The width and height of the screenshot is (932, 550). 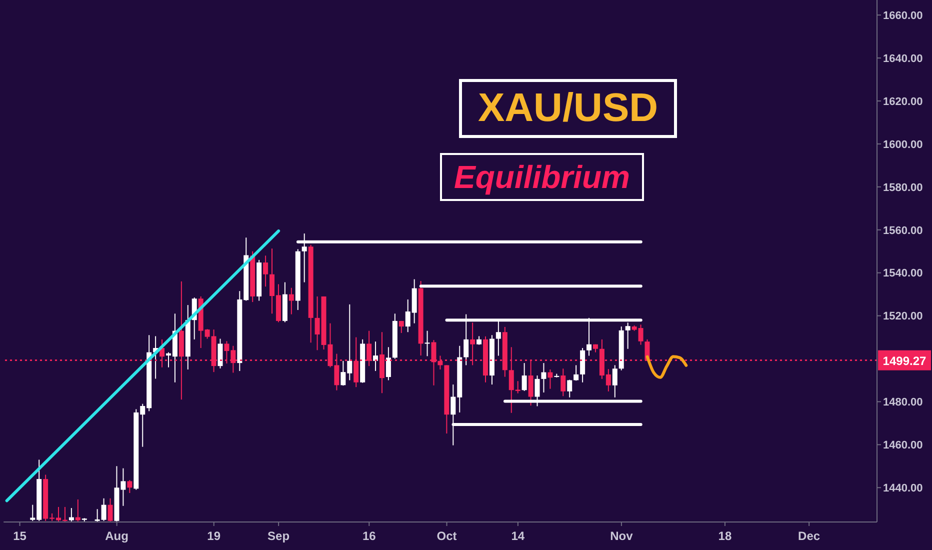 What do you see at coordinates (903, 488) in the screenshot?
I see `y-tick-label: 1440.00` at bounding box center [903, 488].